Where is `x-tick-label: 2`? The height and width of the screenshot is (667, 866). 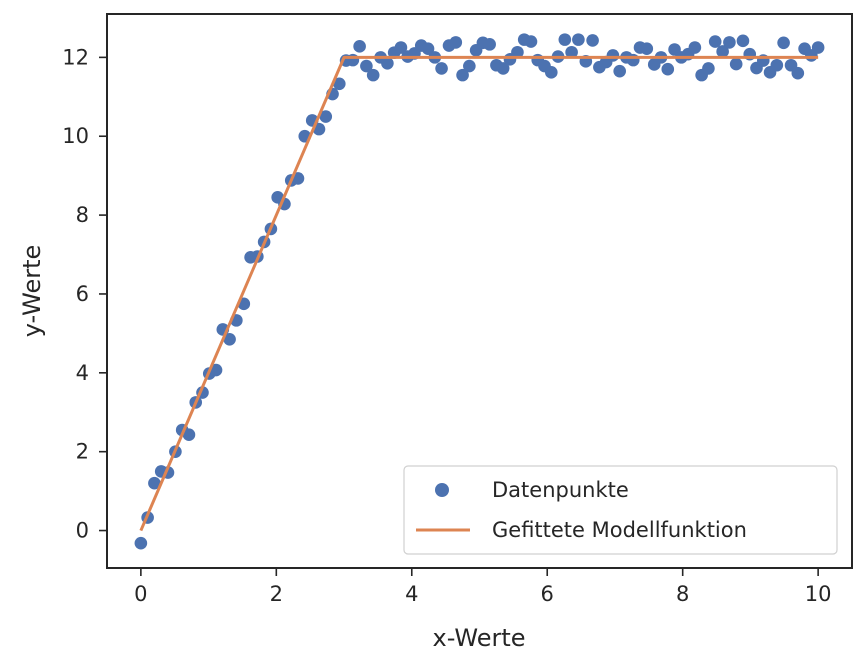 x-tick-label: 2 is located at coordinates (276, 594).